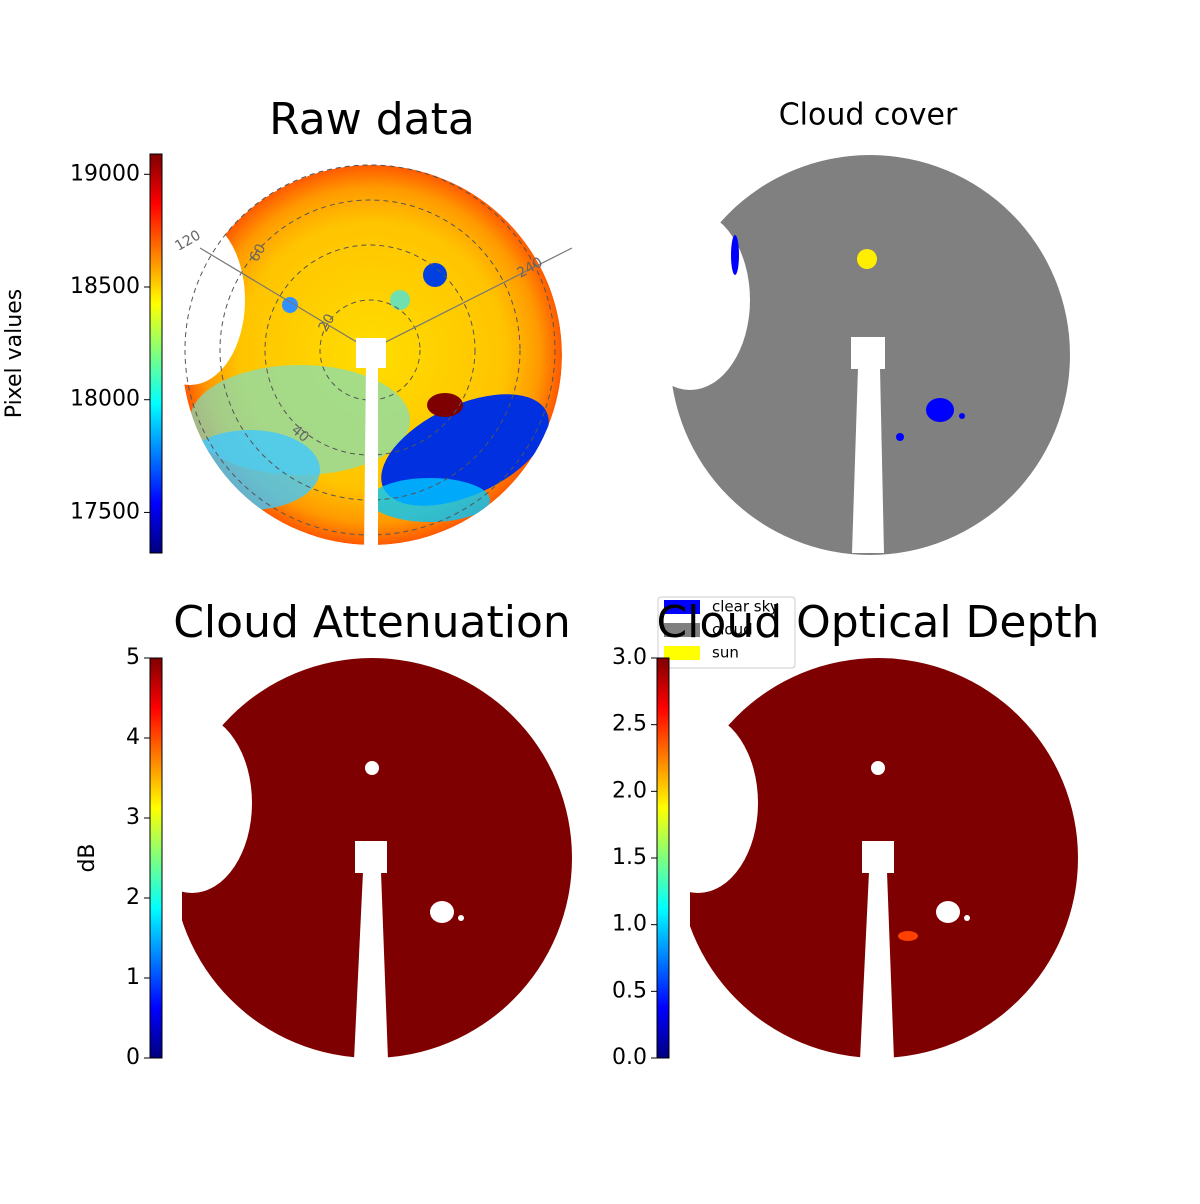 The width and height of the screenshot is (1200, 1204). Describe the element at coordinates (629, 790) in the screenshot. I see `colorbar-tick-label: 2.0` at that location.